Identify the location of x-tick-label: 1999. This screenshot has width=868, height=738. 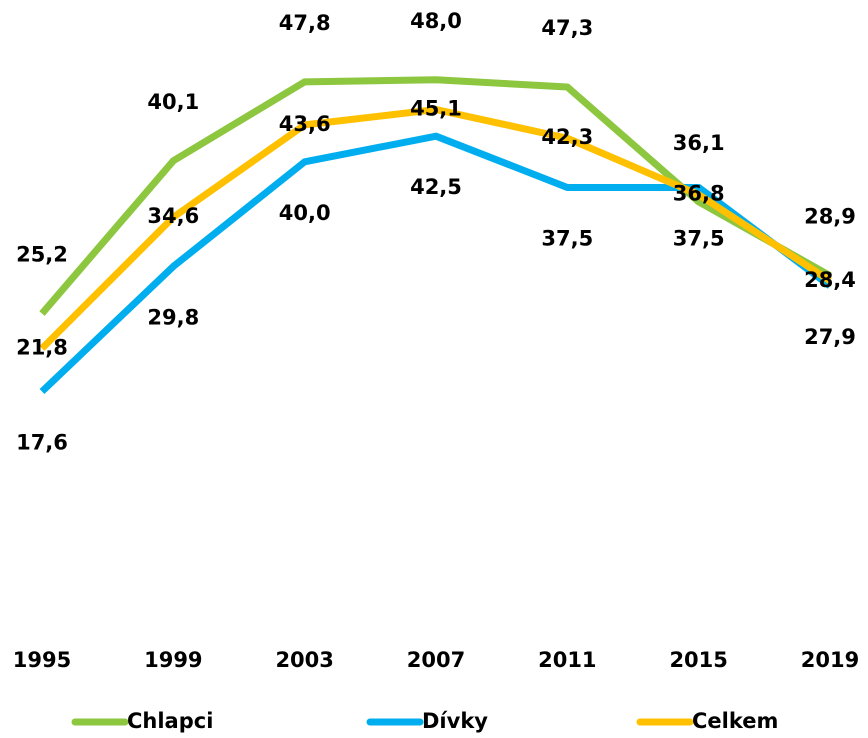
(173, 660).